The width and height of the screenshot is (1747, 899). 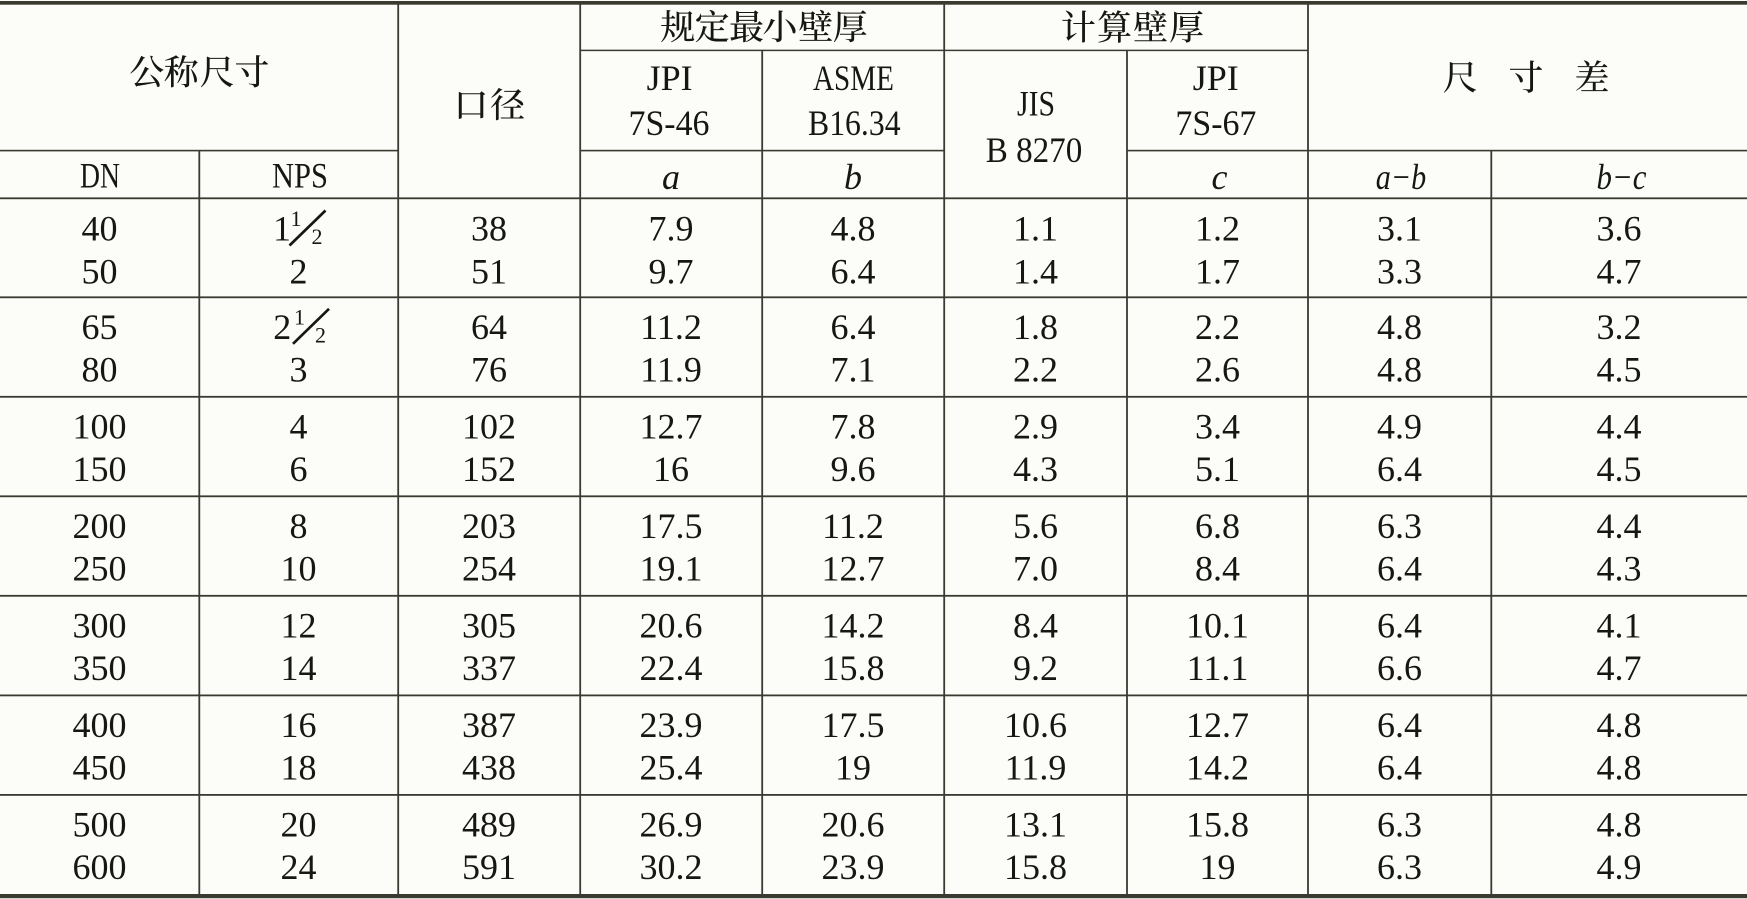 I want to click on svg-text: 4.4, so click(x=1619, y=526).